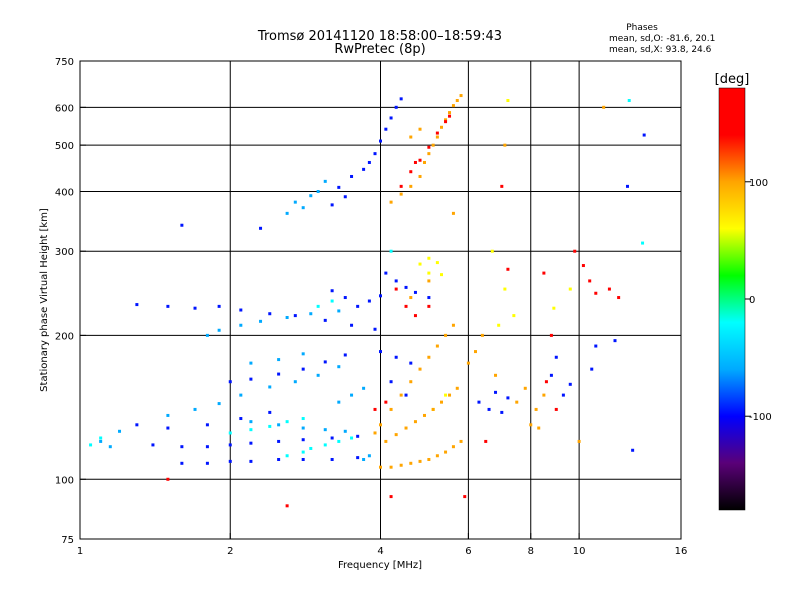 Image resolution: width=800 pixels, height=600 pixels. I want to click on y-tick-label: 500, so click(64, 146).